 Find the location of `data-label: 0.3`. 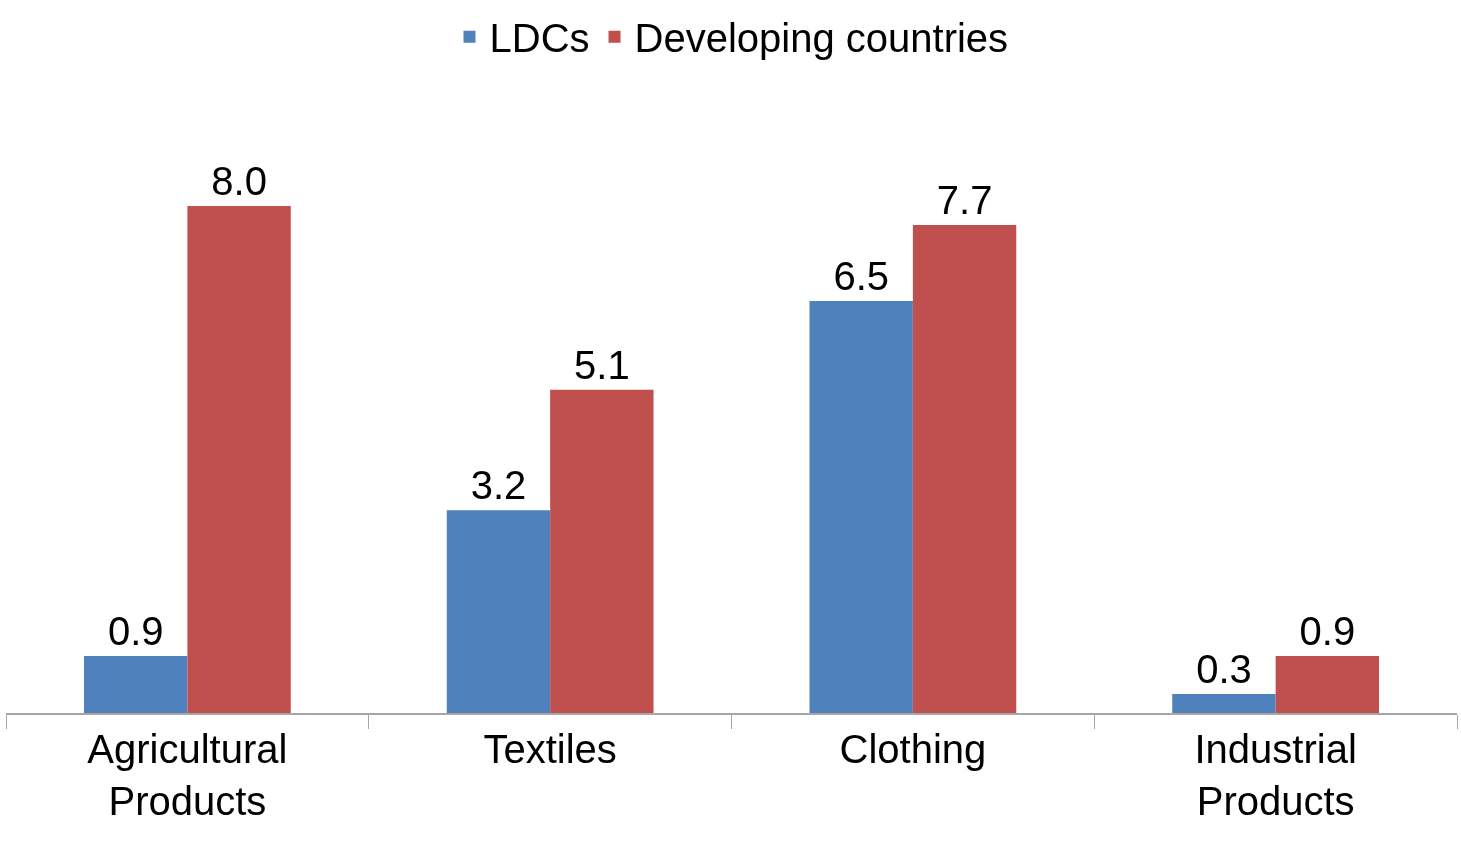

data-label: 0.3 is located at coordinates (1224, 668).